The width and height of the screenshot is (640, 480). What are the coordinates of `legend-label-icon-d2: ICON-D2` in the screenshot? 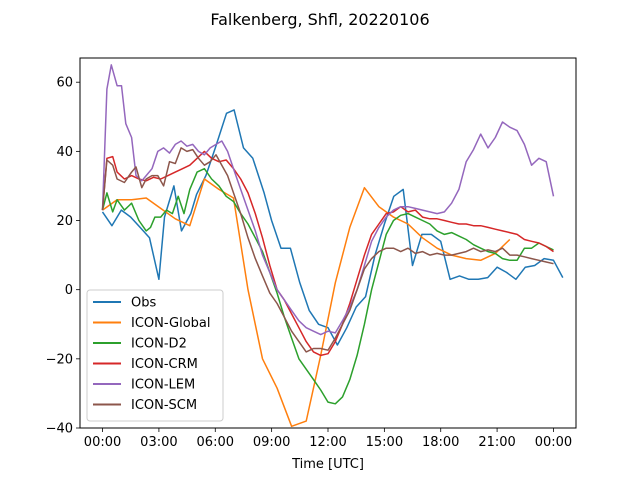 It's located at (159, 344).